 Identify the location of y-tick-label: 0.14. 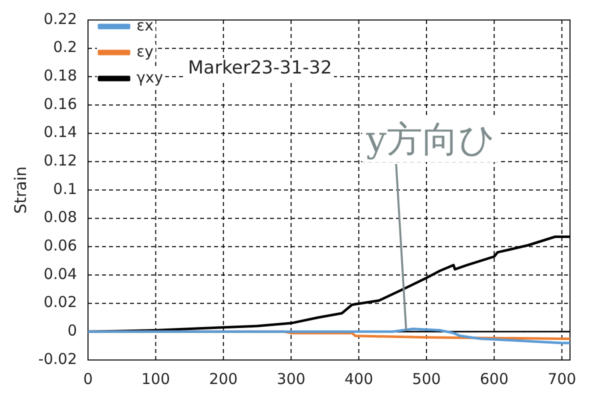
(61, 132).